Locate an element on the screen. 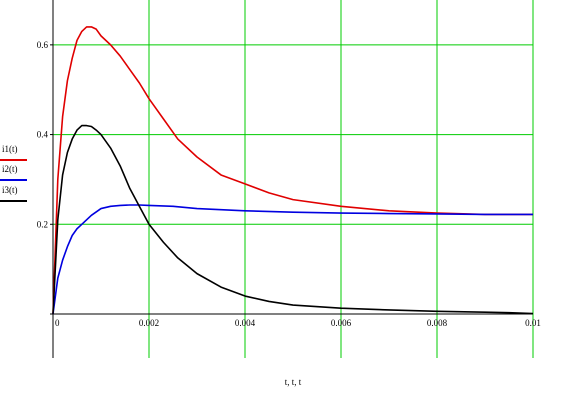 The width and height of the screenshot is (584, 408). x-tick-label: 0.008 is located at coordinates (437, 323).